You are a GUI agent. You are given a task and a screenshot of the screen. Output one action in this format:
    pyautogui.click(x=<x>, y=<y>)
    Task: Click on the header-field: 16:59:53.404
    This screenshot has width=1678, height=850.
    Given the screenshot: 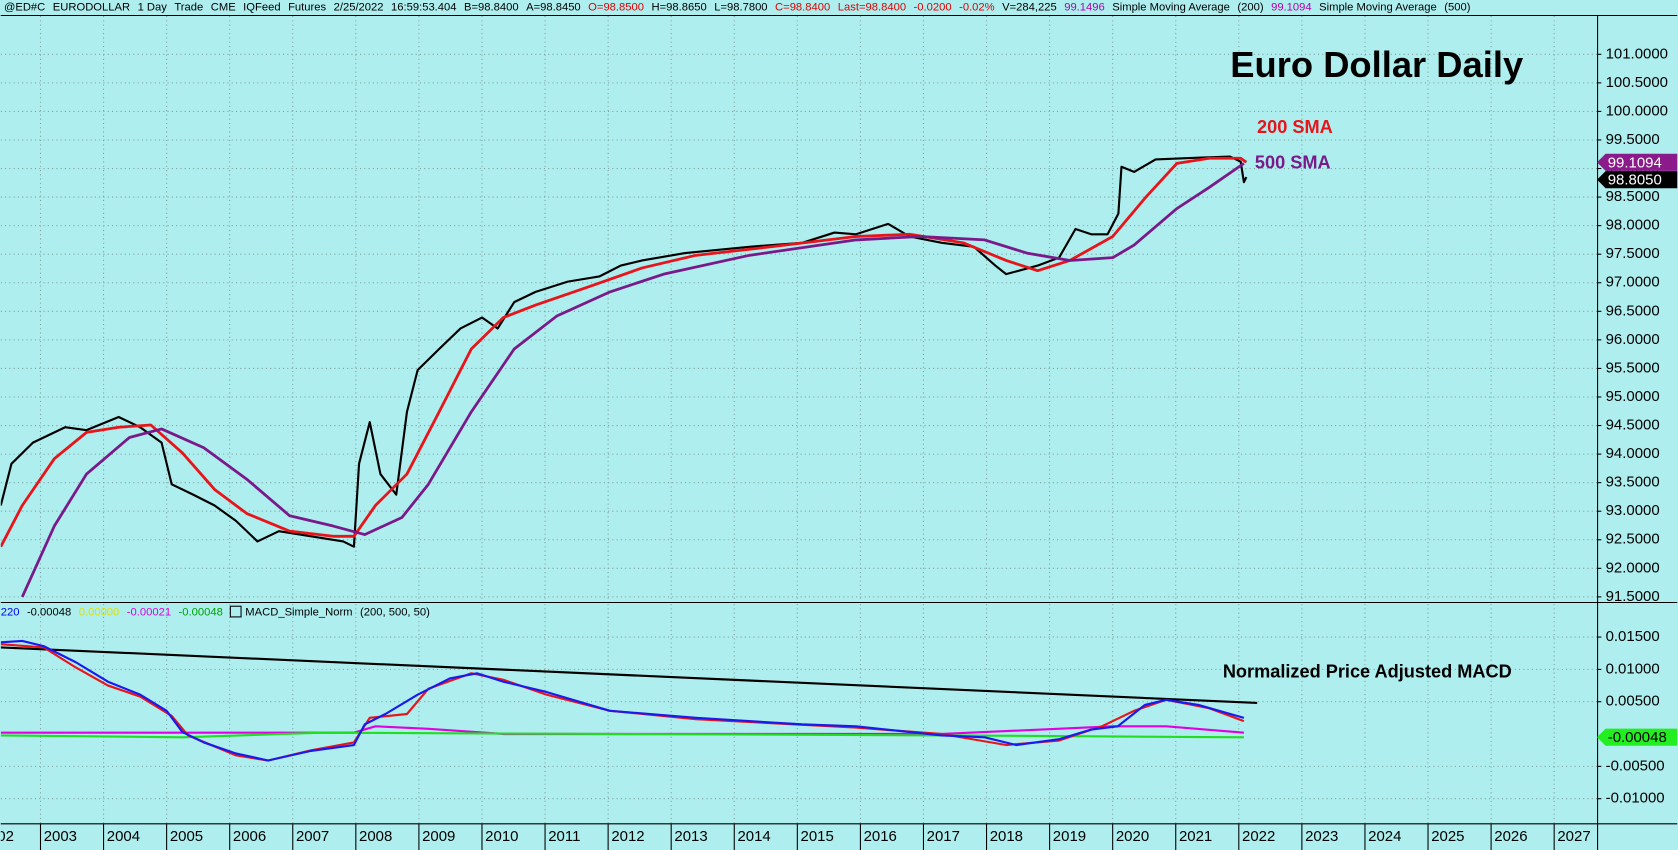 What is the action you would take?
    pyautogui.click(x=424, y=7)
    